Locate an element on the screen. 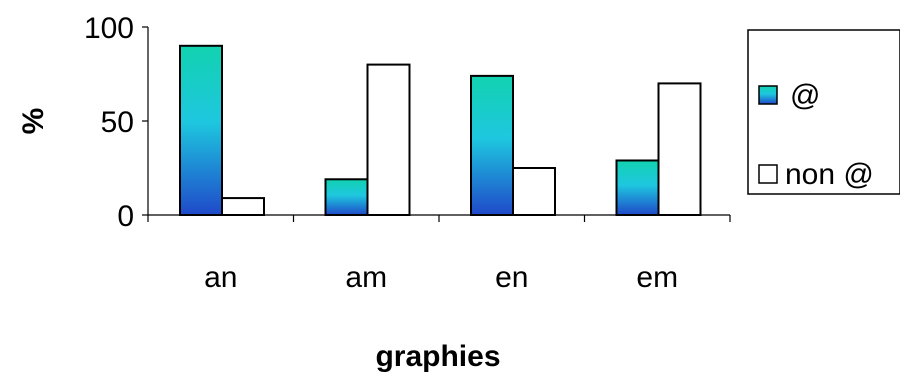  bar-non-at-en is located at coordinates (534, 191).